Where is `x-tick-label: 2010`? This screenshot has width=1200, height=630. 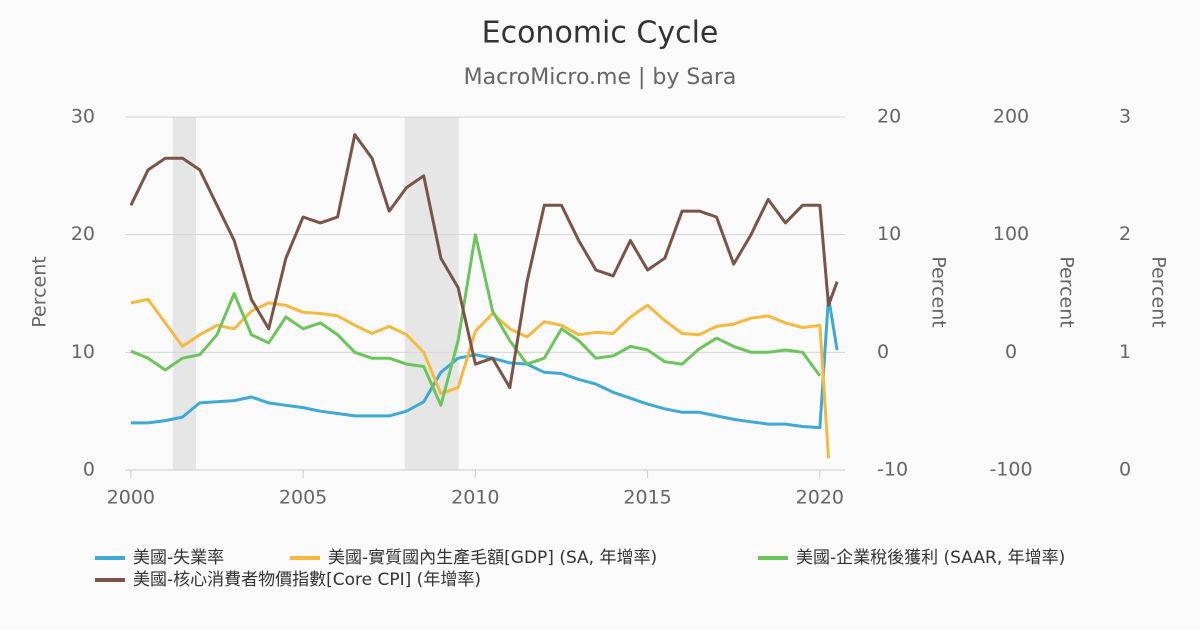 x-tick-label: 2010 is located at coordinates (475, 498).